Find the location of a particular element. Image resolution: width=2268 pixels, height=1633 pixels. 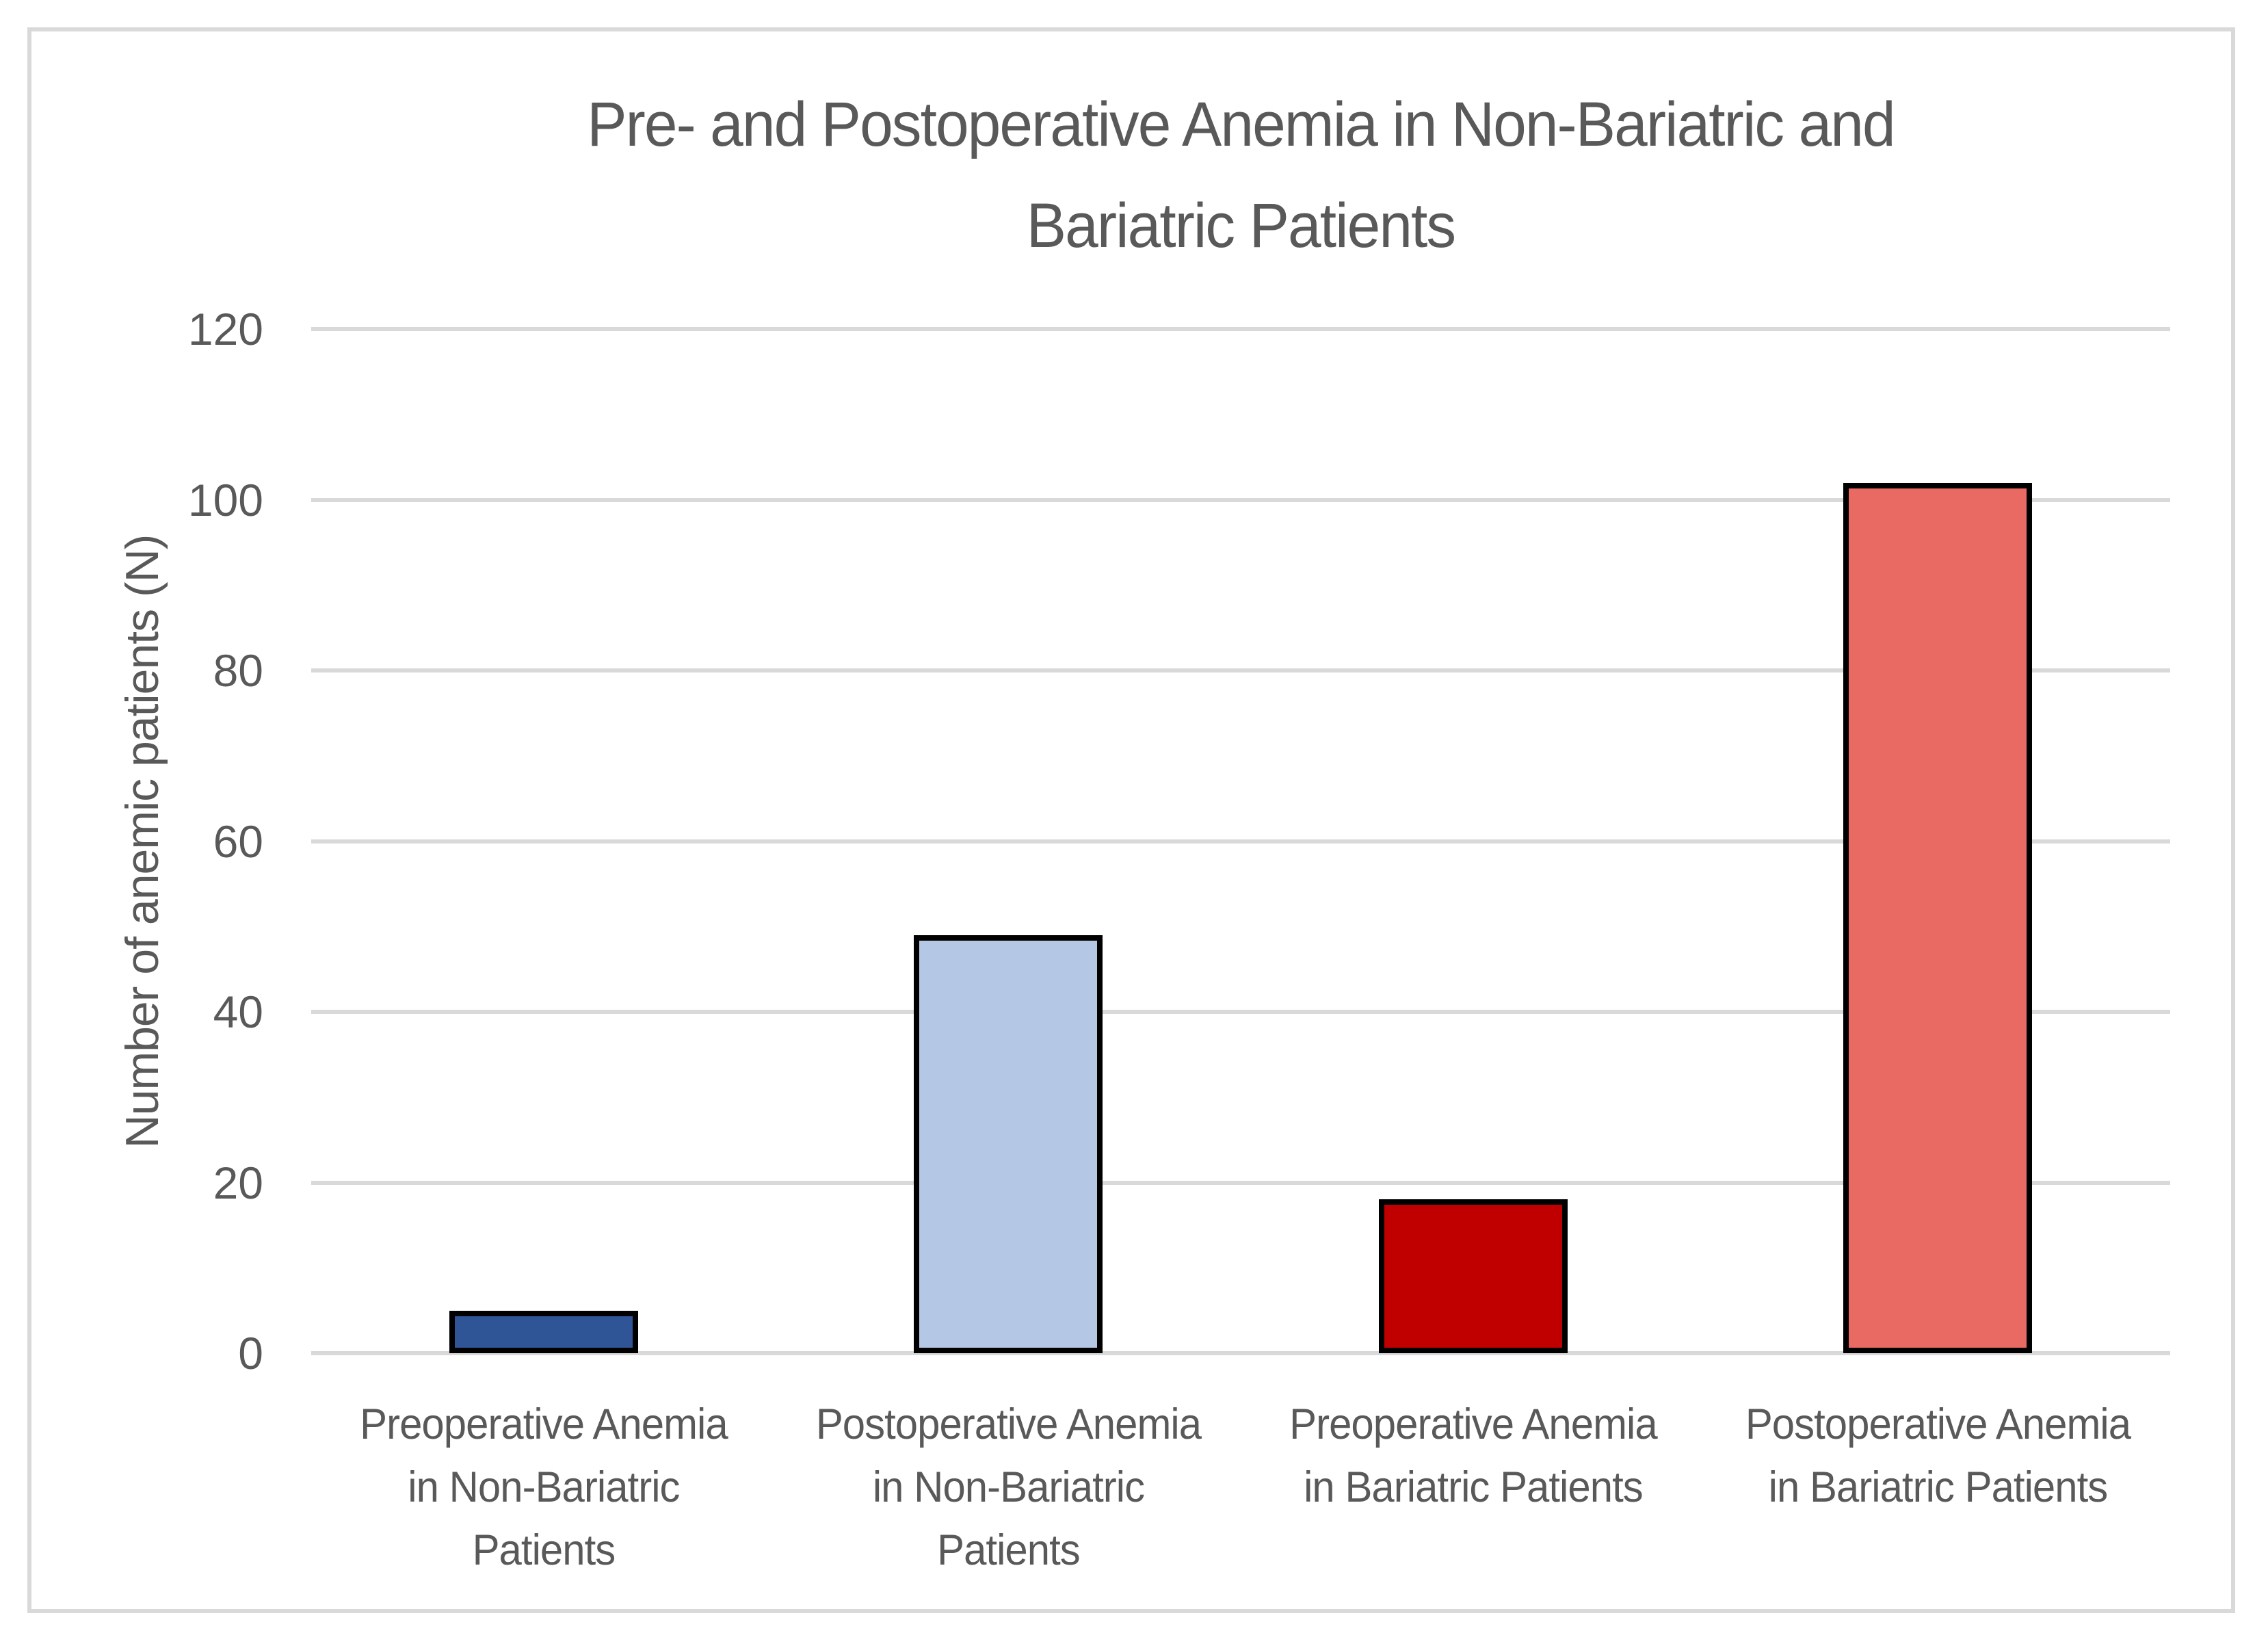

y-tick-label-40: 40 is located at coordinates (238, 1012).